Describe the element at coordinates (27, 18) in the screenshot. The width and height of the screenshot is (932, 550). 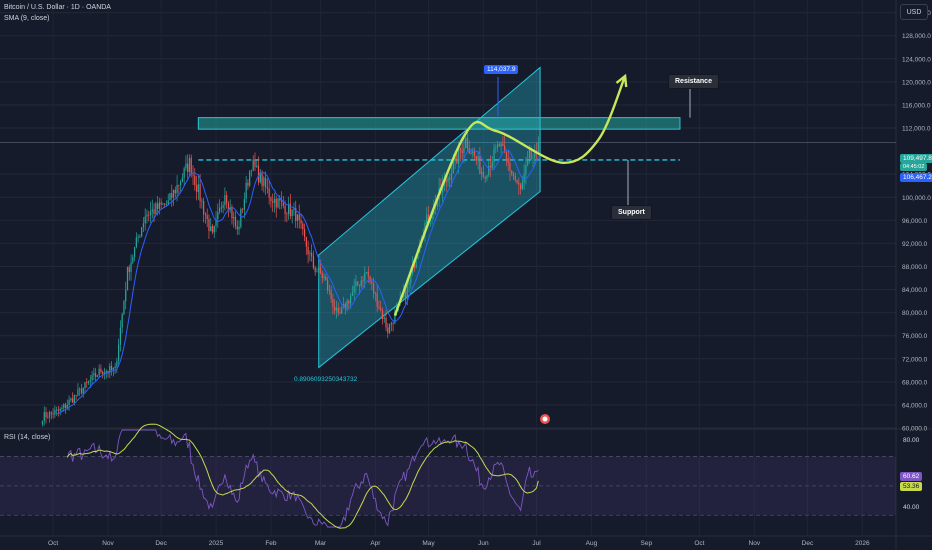
I see `sma-indicator-label: SMA (9, close)` at that location.